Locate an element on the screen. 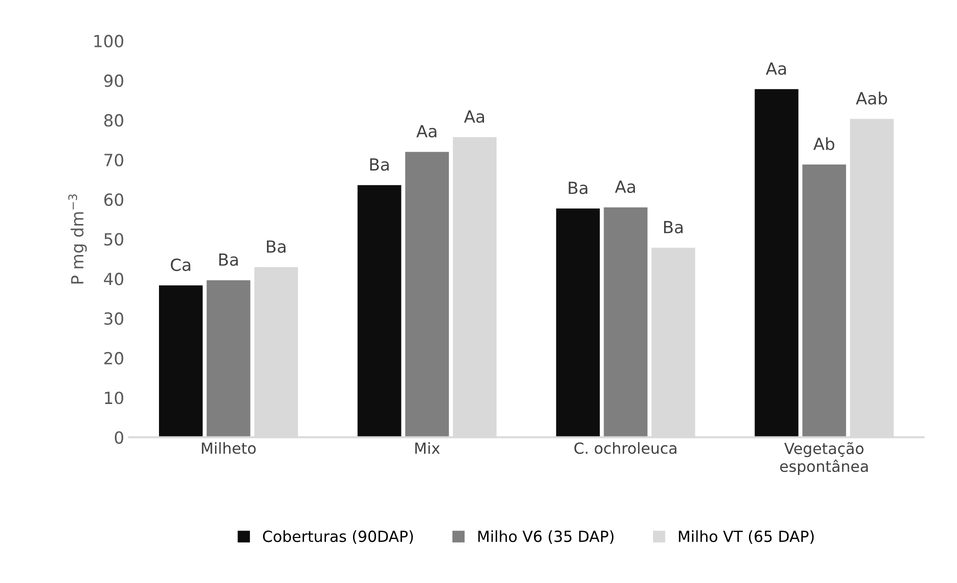 This screenshot has width=957, height=583. y-tick-label: 0 is located at coordinates (119, 437).